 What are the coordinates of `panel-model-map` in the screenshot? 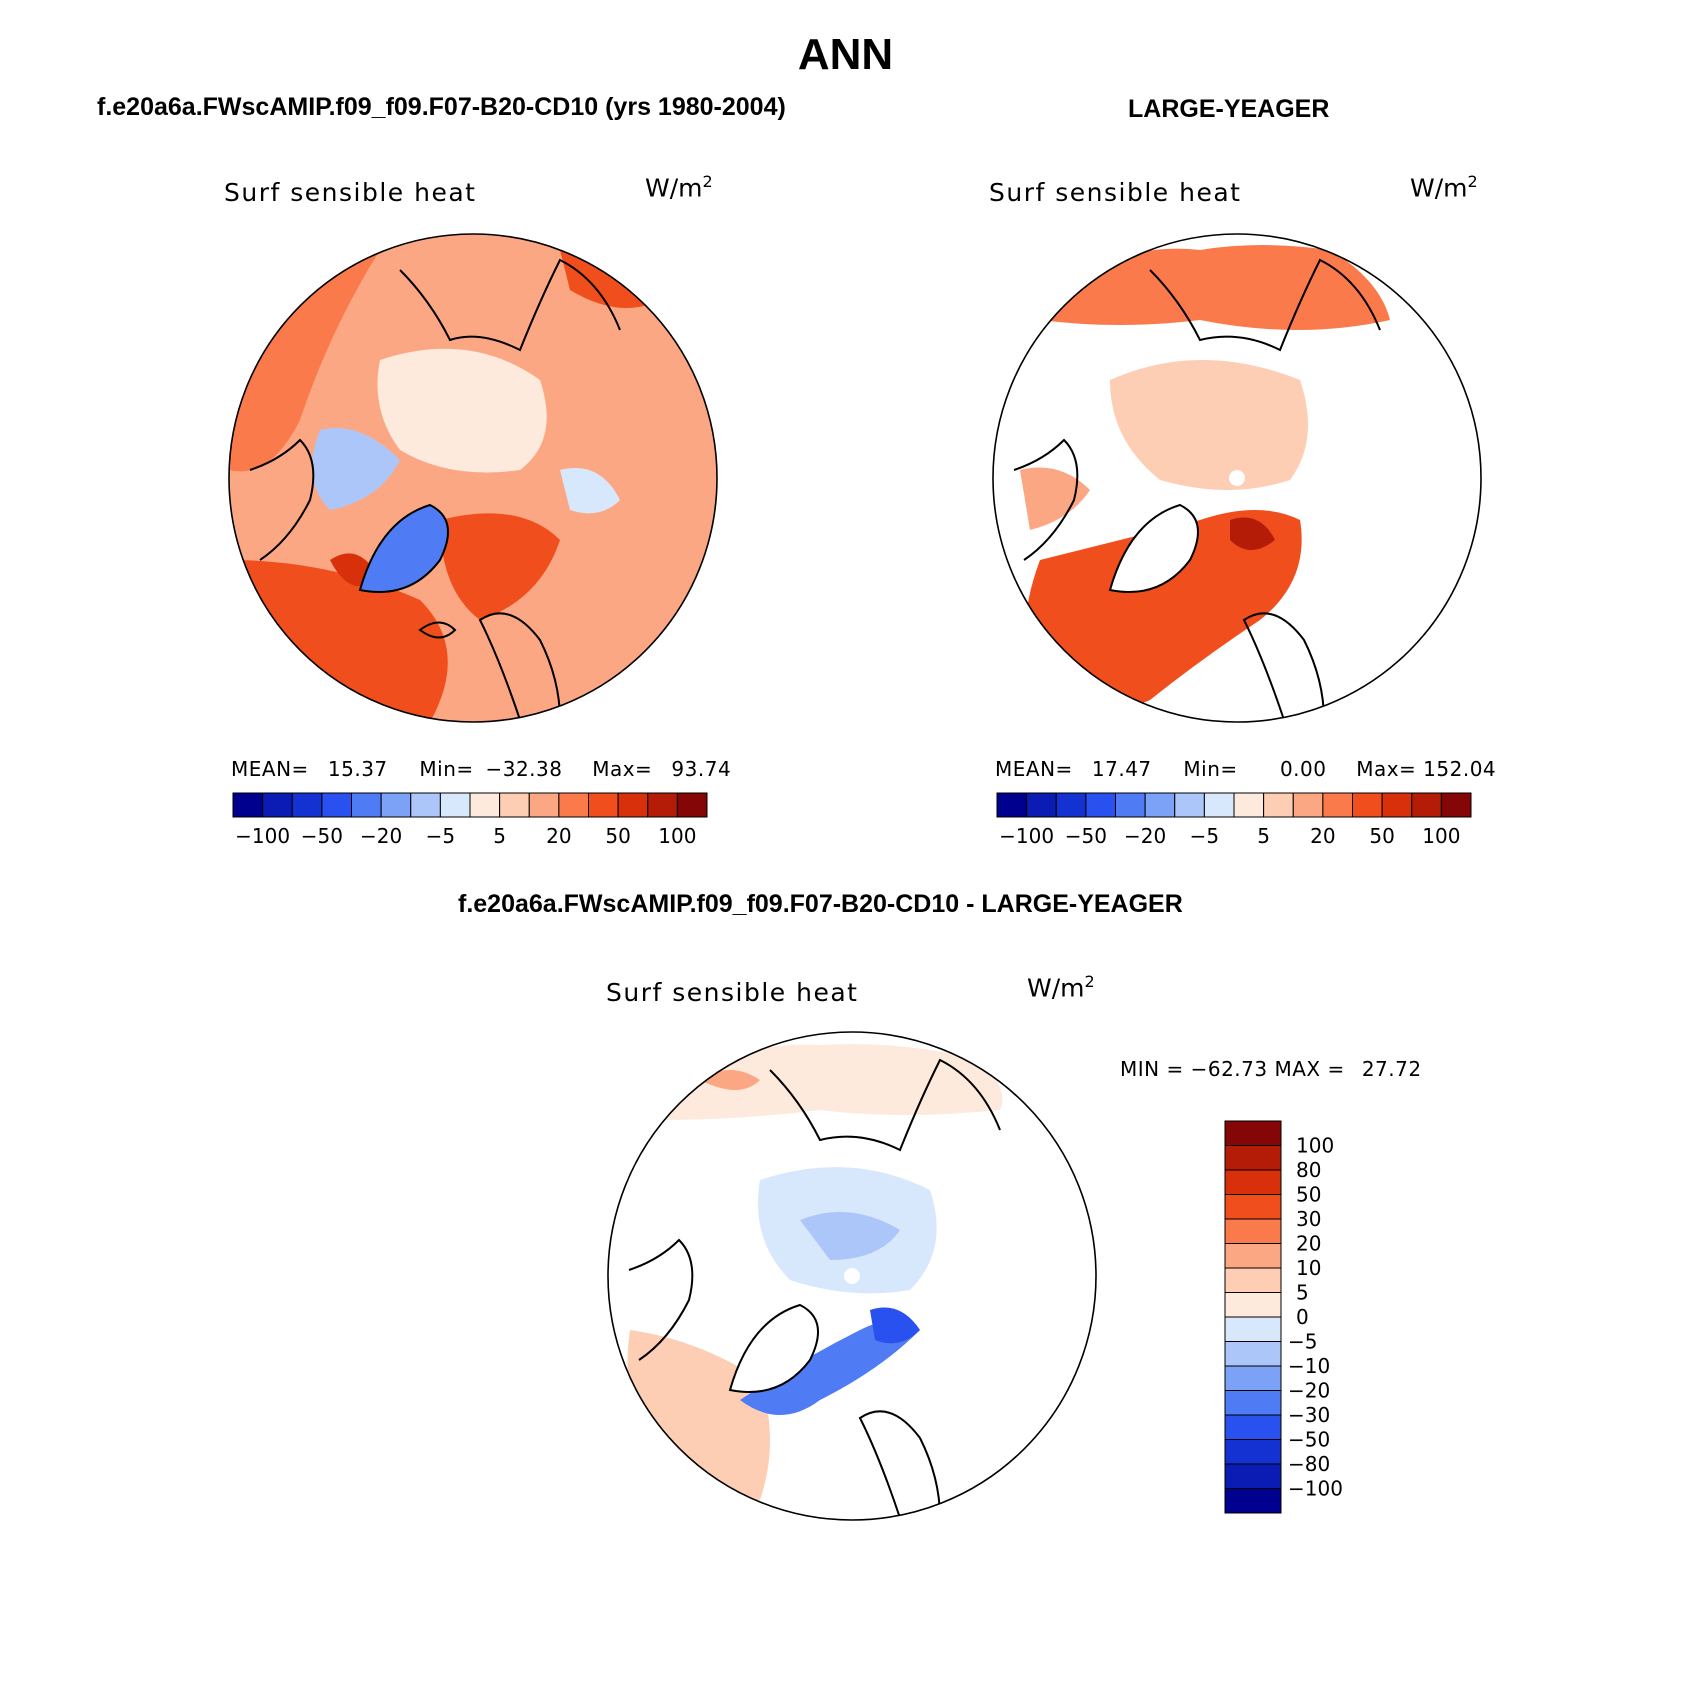 It's located at (473, 478).